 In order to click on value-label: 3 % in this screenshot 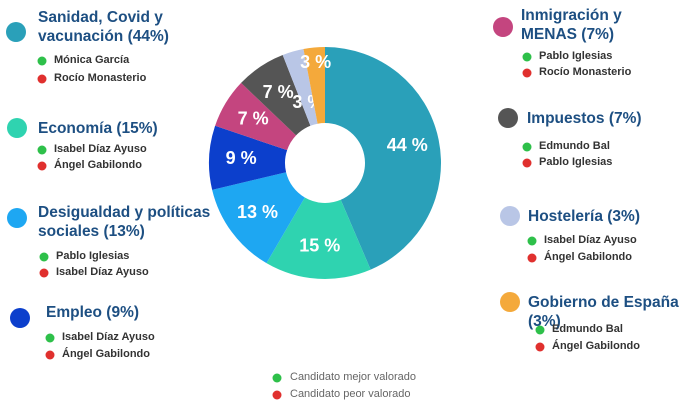, I will do `click(315, 62)`.